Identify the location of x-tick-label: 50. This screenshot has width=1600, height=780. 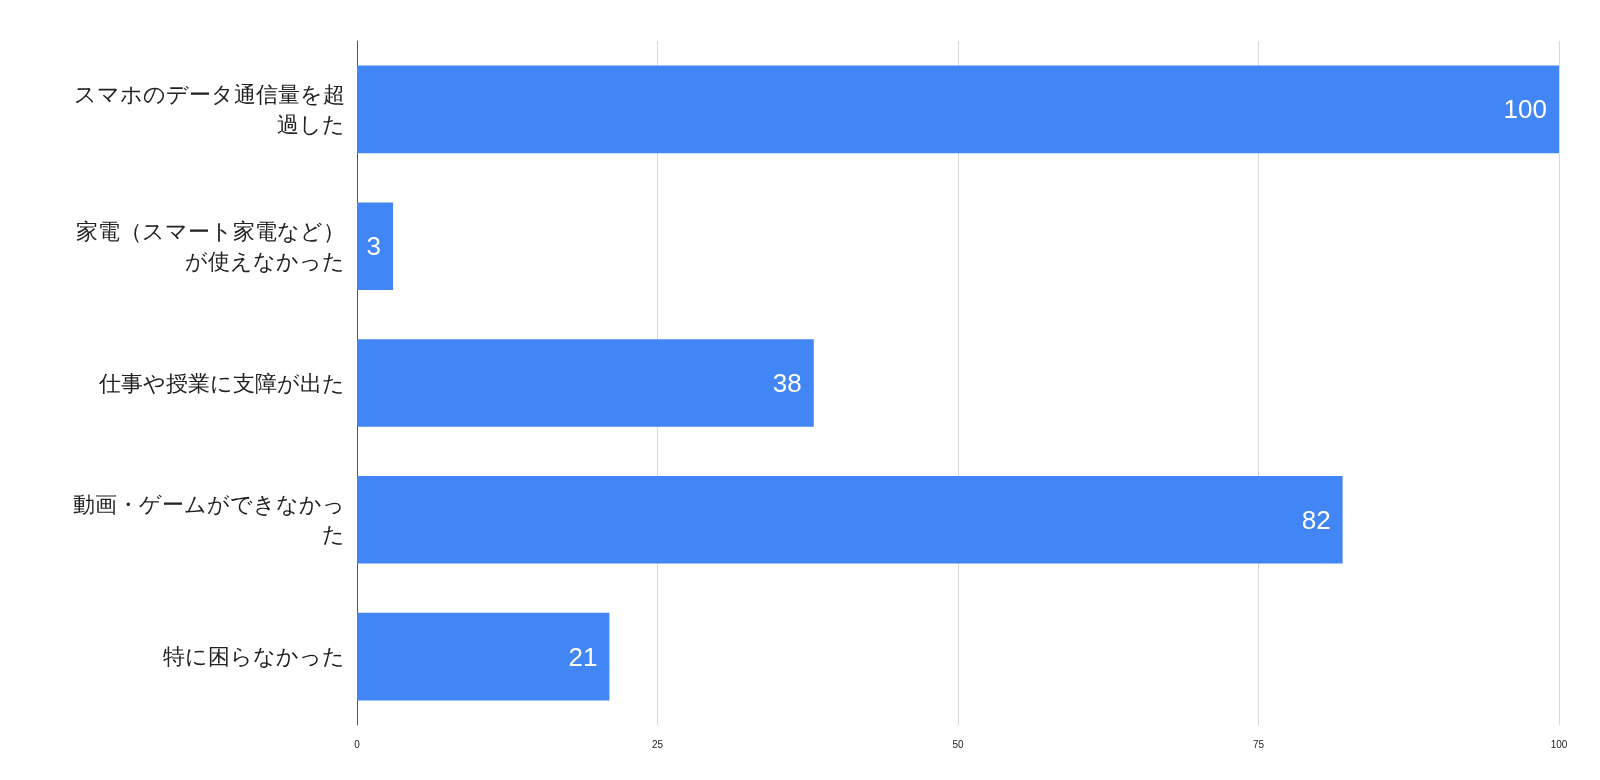
(958, 744).